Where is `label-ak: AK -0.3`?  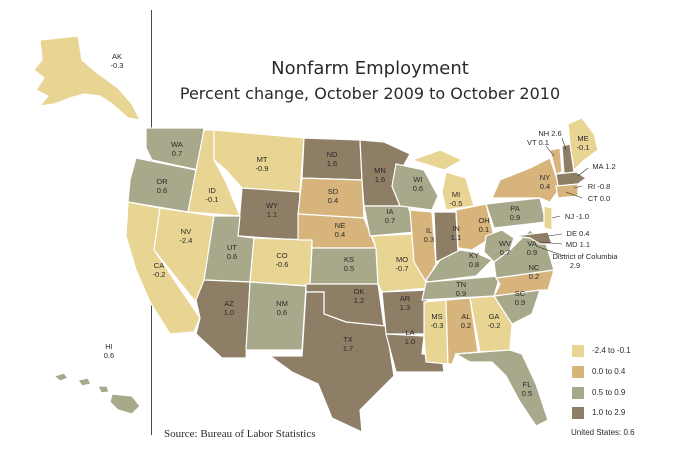
label-ak: AK -0.3 is located at coordinates (117, 61).